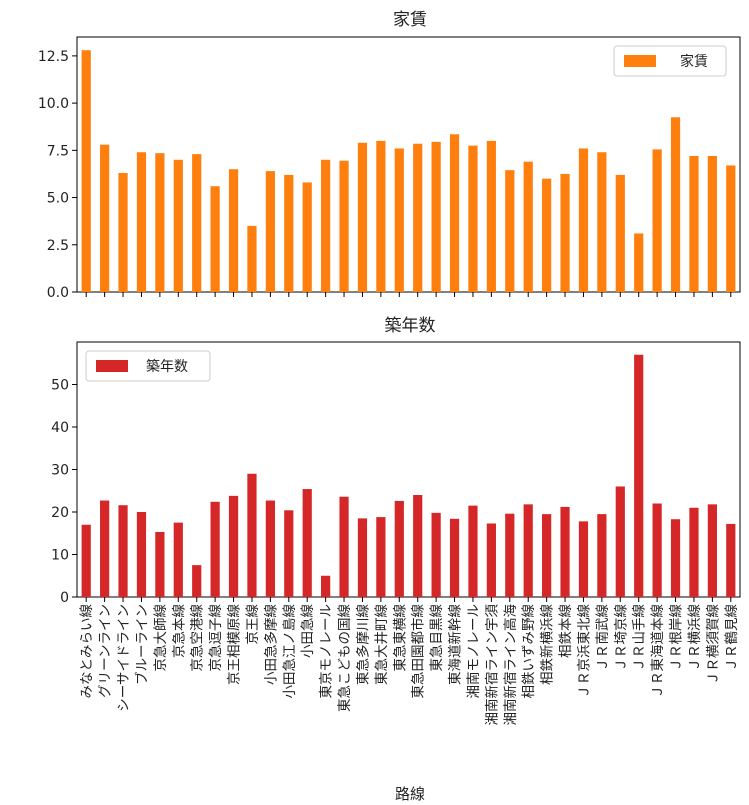 The height and width of the screenshot is (805, 749). Describe the element at coordinates (161, 638) in the screenshot. I see `category-label: 京急大師線` at that location.